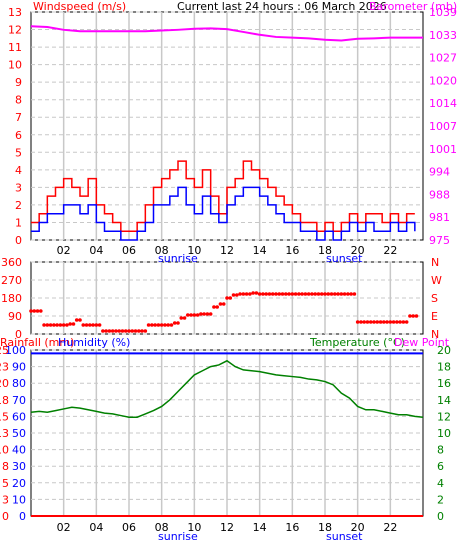 The image size is (463, 542). What do you see at coordinates (79, 6) in the screenshot?
I see `windspeed-title: Windspeed (m/s)` at bounding box center [79, 6].